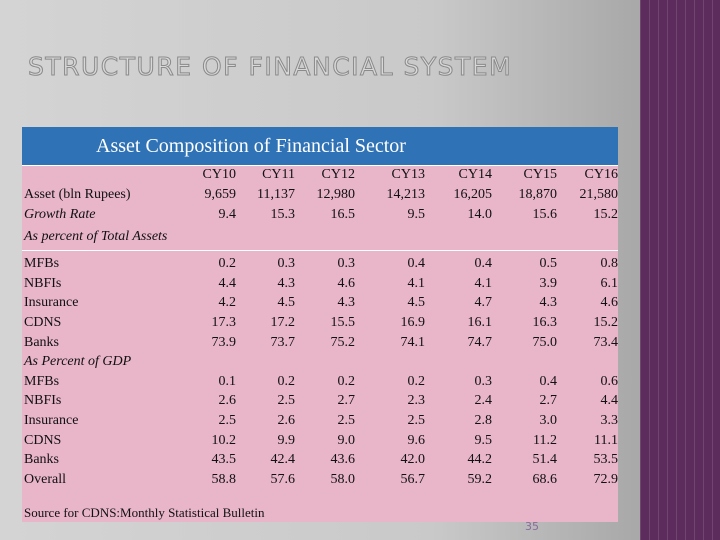  Describe the element at coordinates (483, 401) in the screenshot. I see `cell: 2.4` at that location.